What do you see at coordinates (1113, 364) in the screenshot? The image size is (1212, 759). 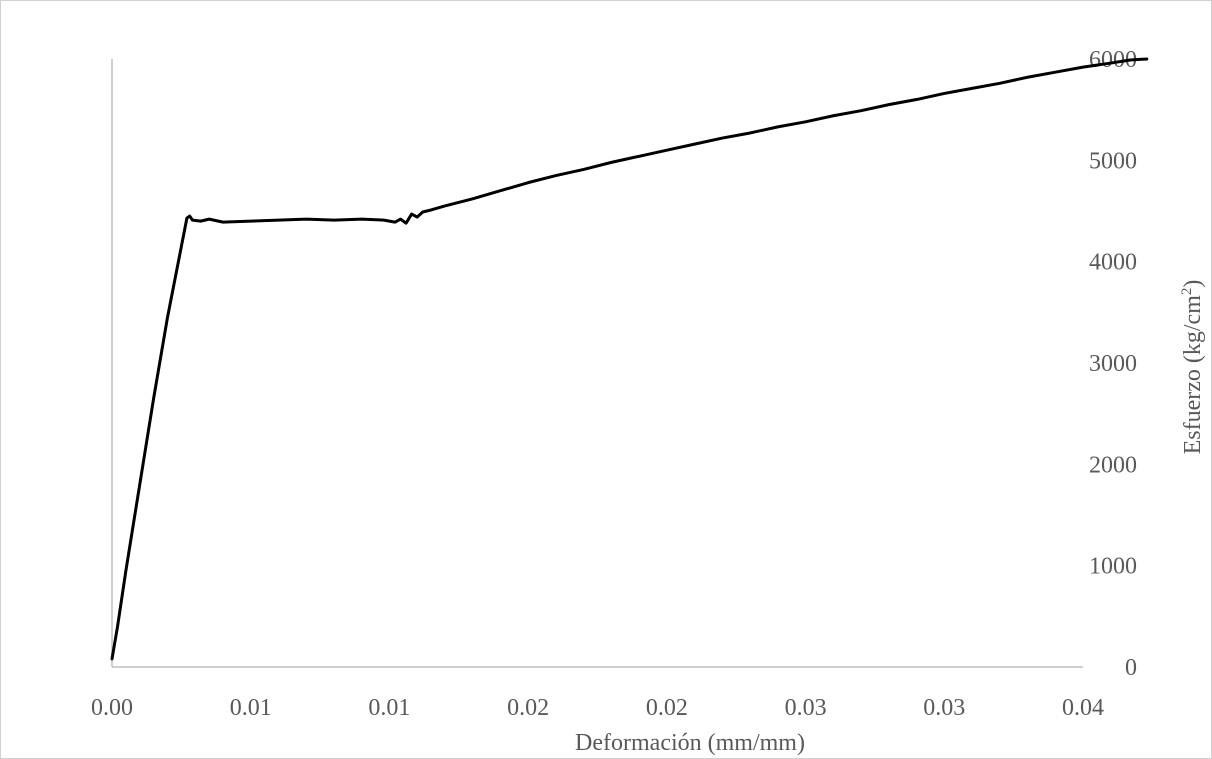 I see `y-tick-label: 3000` at bounding box center [1113, 364].